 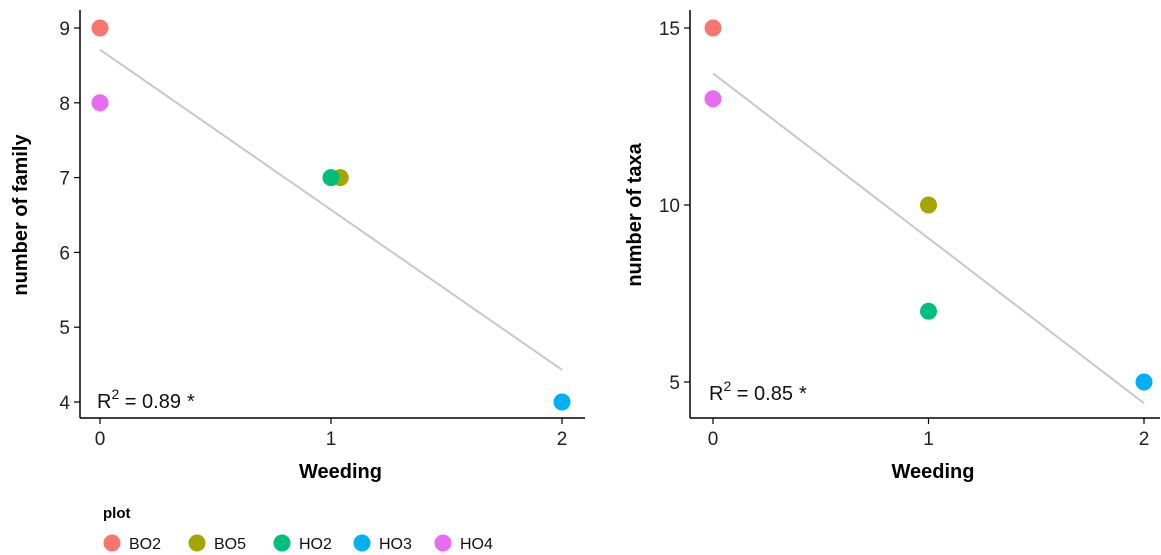 What do you see at coordinates (150, 402) in the screenshot?
I see `annotation-value: = 0.89` at bounding box center [150, 402].